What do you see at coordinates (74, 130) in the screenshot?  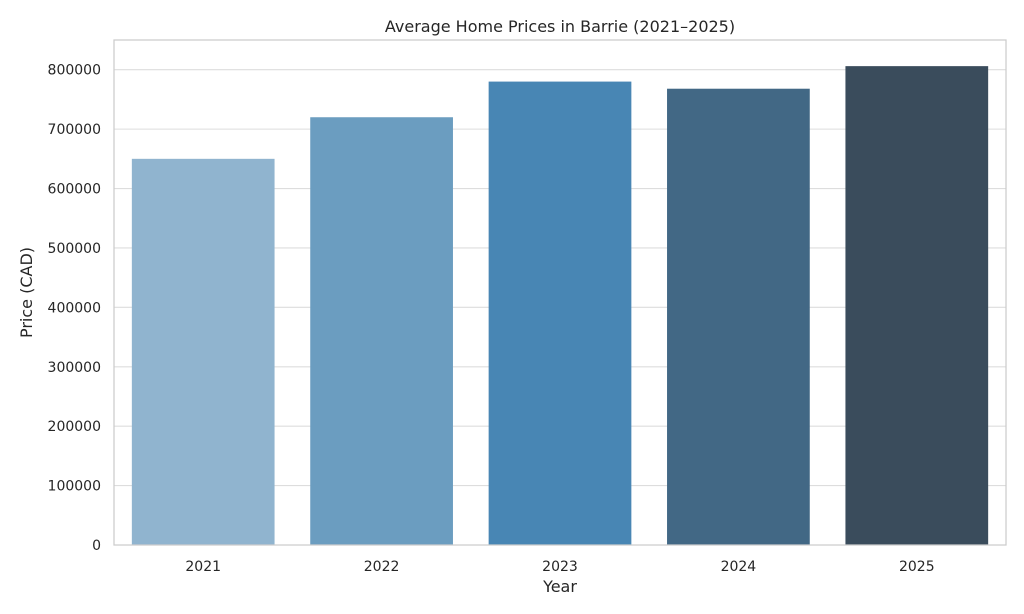 I see `y-tick-label: 700000` at bounding box center [74, 130].